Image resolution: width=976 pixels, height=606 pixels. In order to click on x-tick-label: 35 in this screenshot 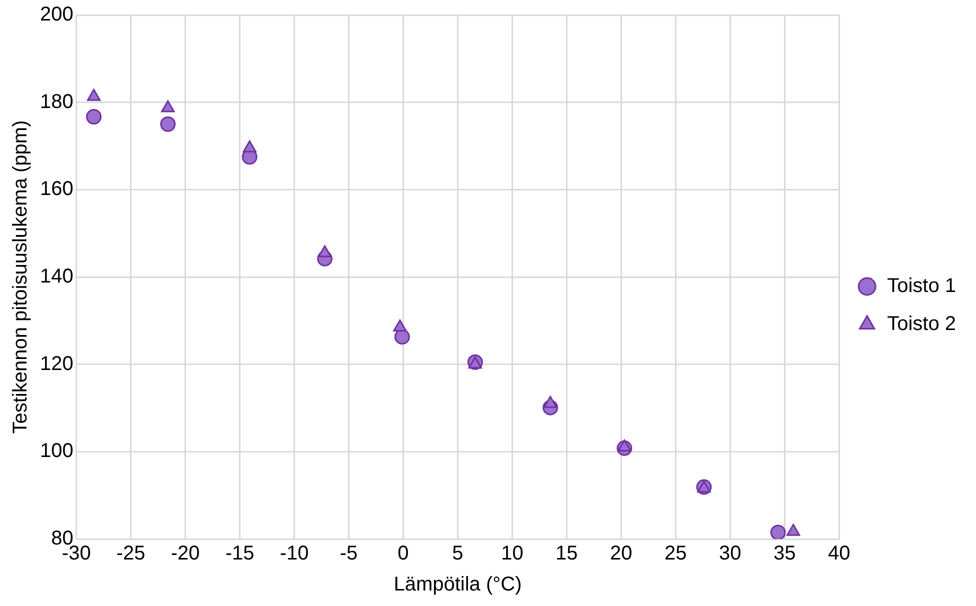, I will do `click(784, 553)`.